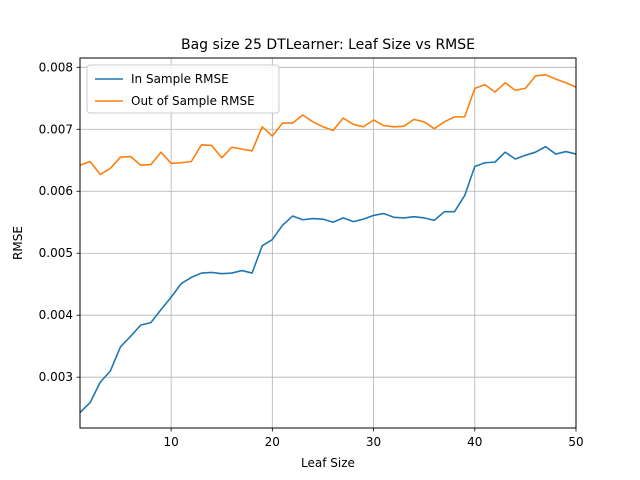 The width and height of the screenshot is (640, 480). I want to click on legend-label-1: Out of Sample RMSE, so click(193, 101).